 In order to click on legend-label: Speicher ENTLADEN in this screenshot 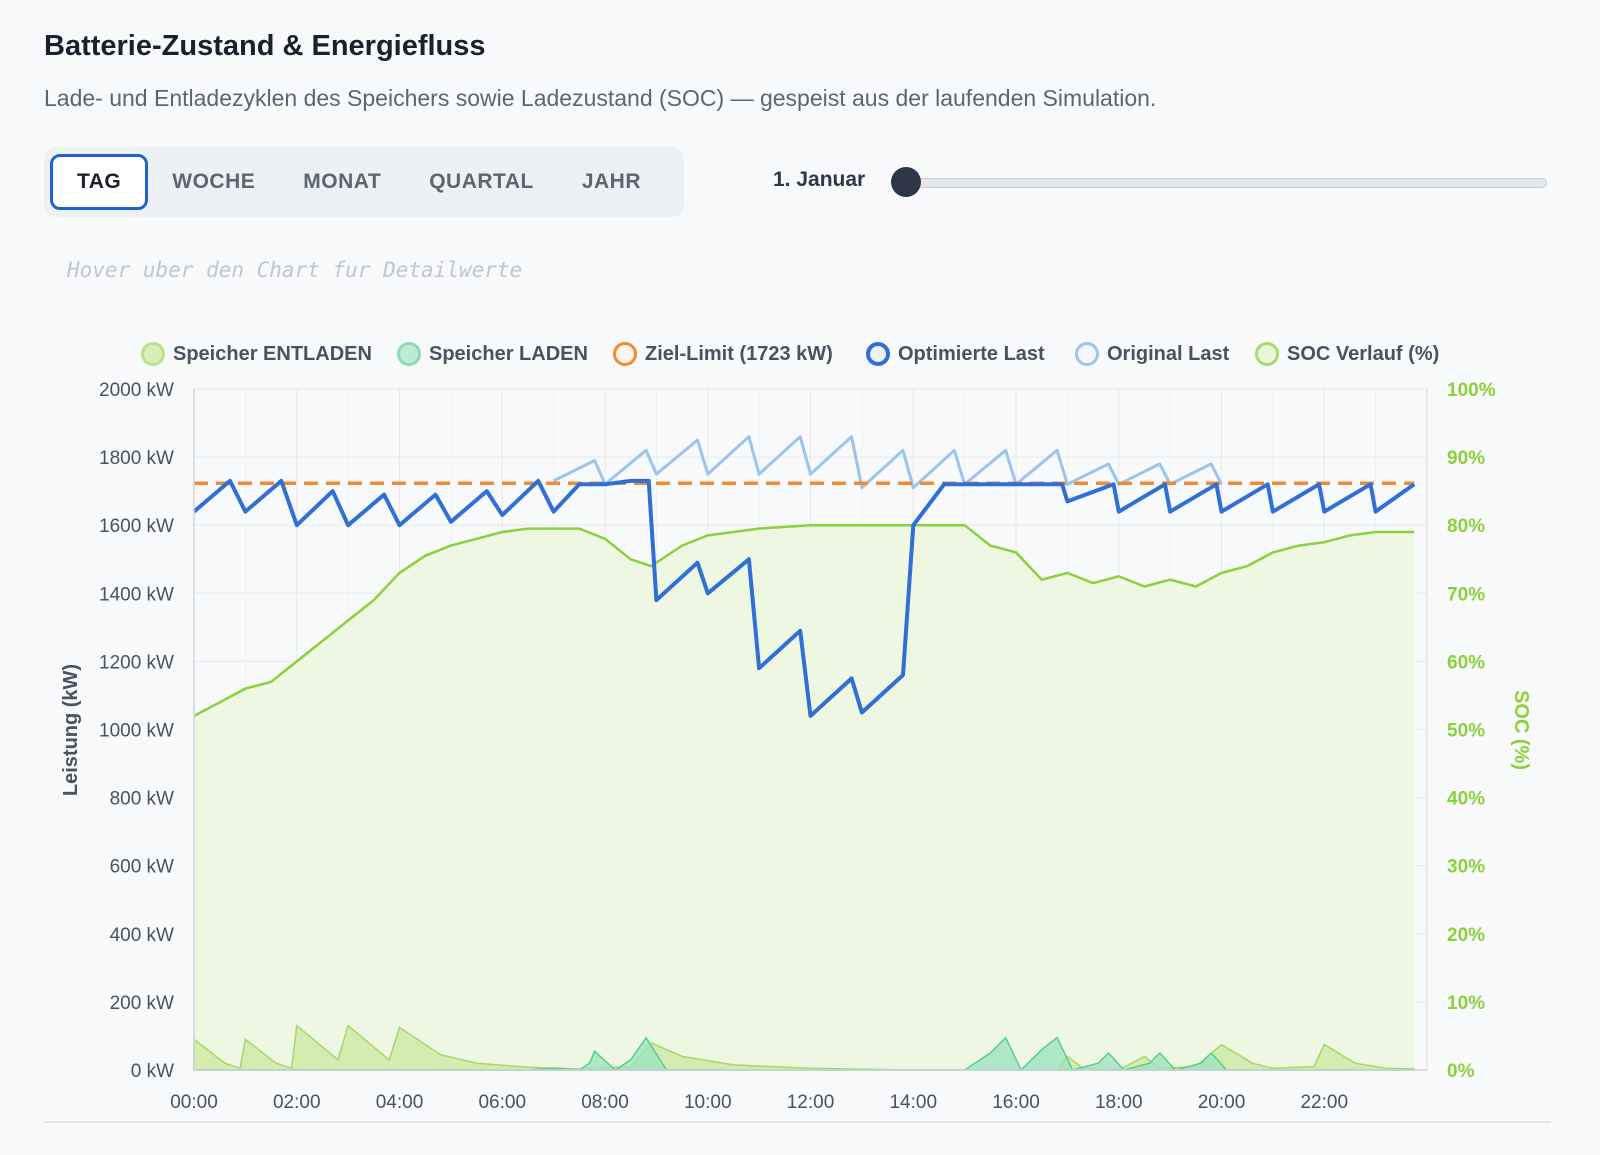, I will do `click(272, 353)`.